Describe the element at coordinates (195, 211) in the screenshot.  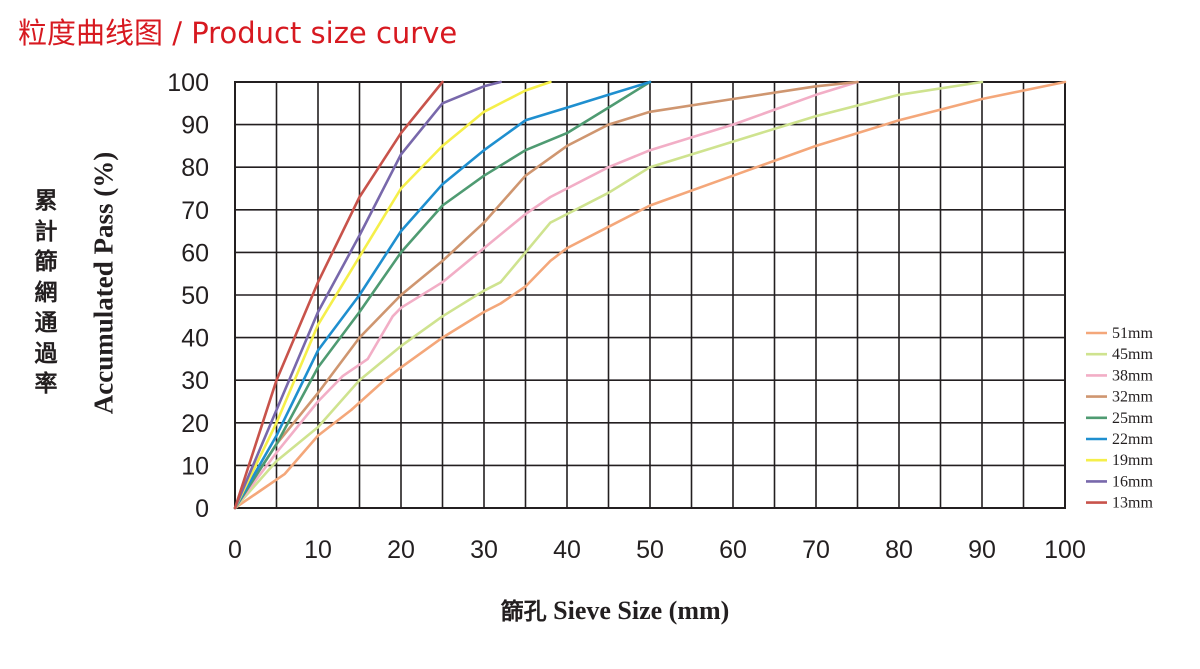
I see `y-tick-label: 70` at that location.